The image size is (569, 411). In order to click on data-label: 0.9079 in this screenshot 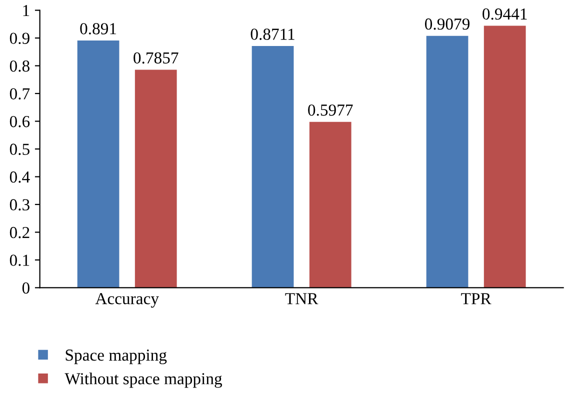, I will do `click(447, 24)`.